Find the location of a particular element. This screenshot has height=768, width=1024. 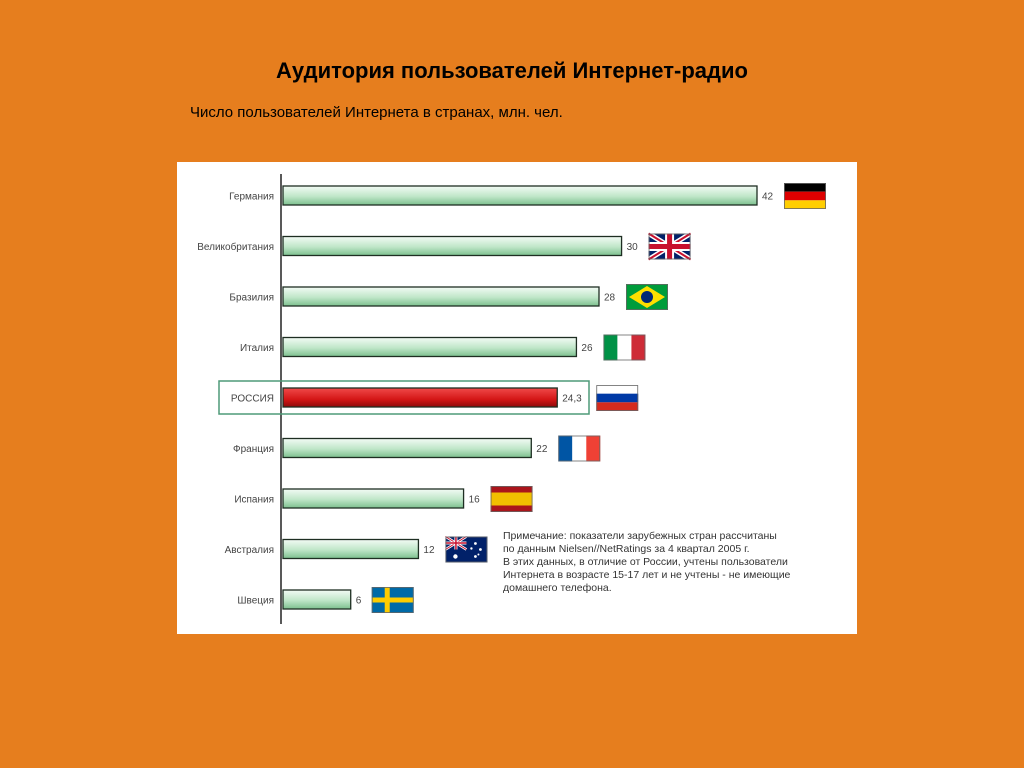

flag-brazil-icon is located at coordinates (647, 297).